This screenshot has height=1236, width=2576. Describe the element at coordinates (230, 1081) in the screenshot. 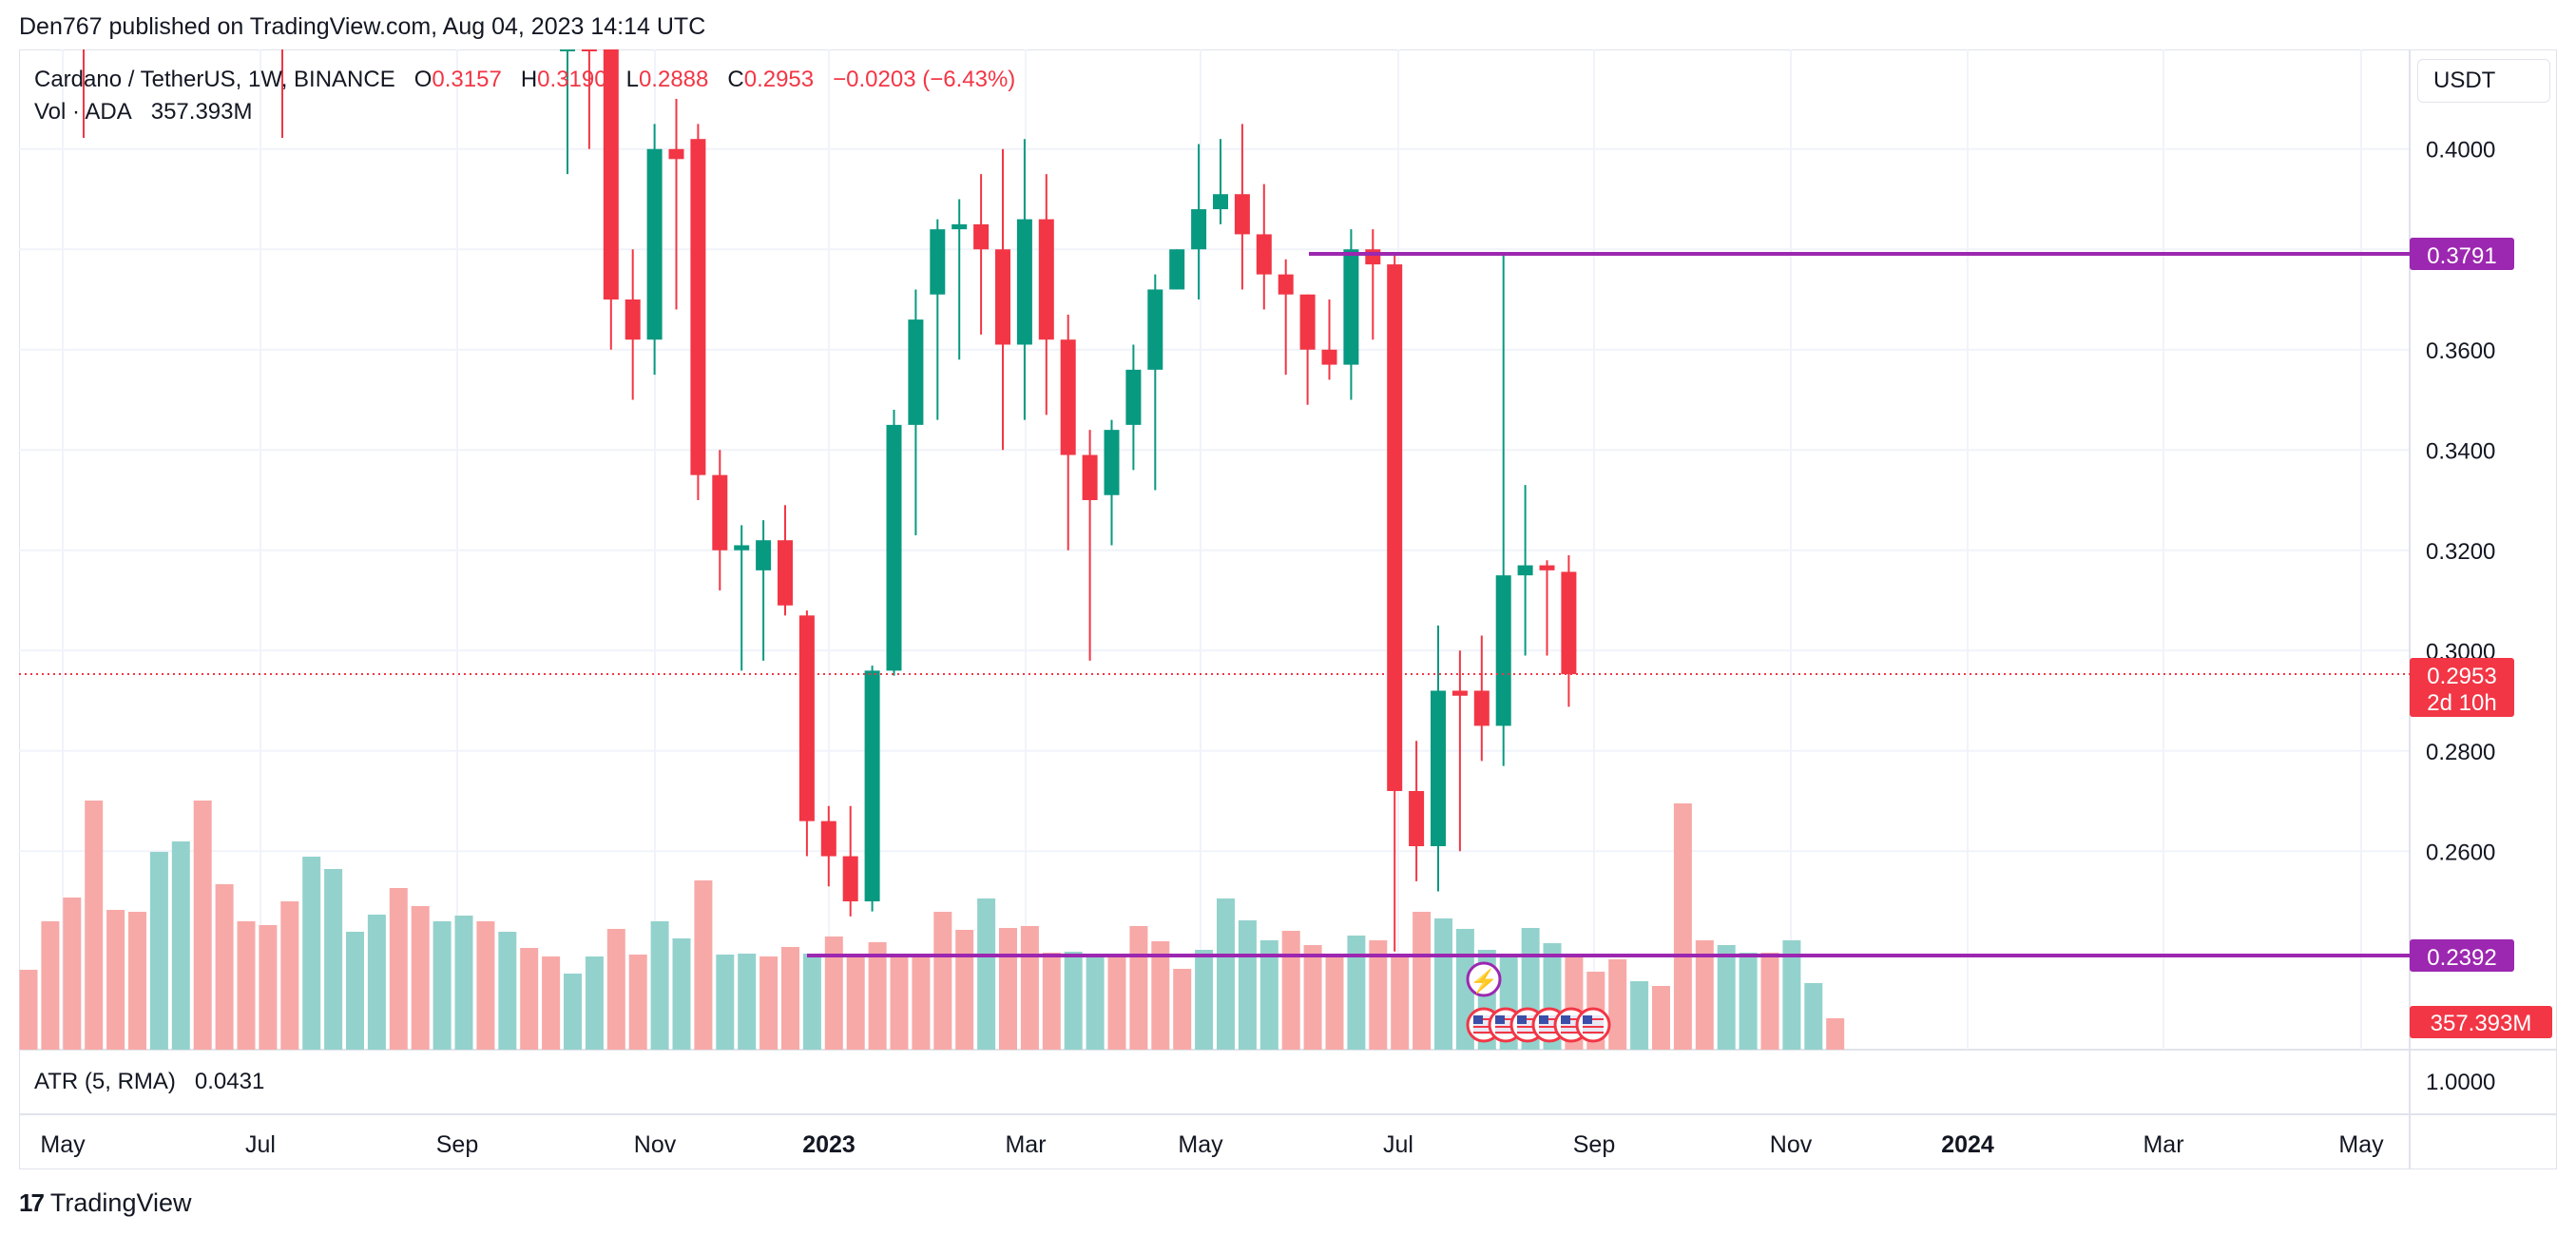

I see `atr-value: 0.0431` at that location.